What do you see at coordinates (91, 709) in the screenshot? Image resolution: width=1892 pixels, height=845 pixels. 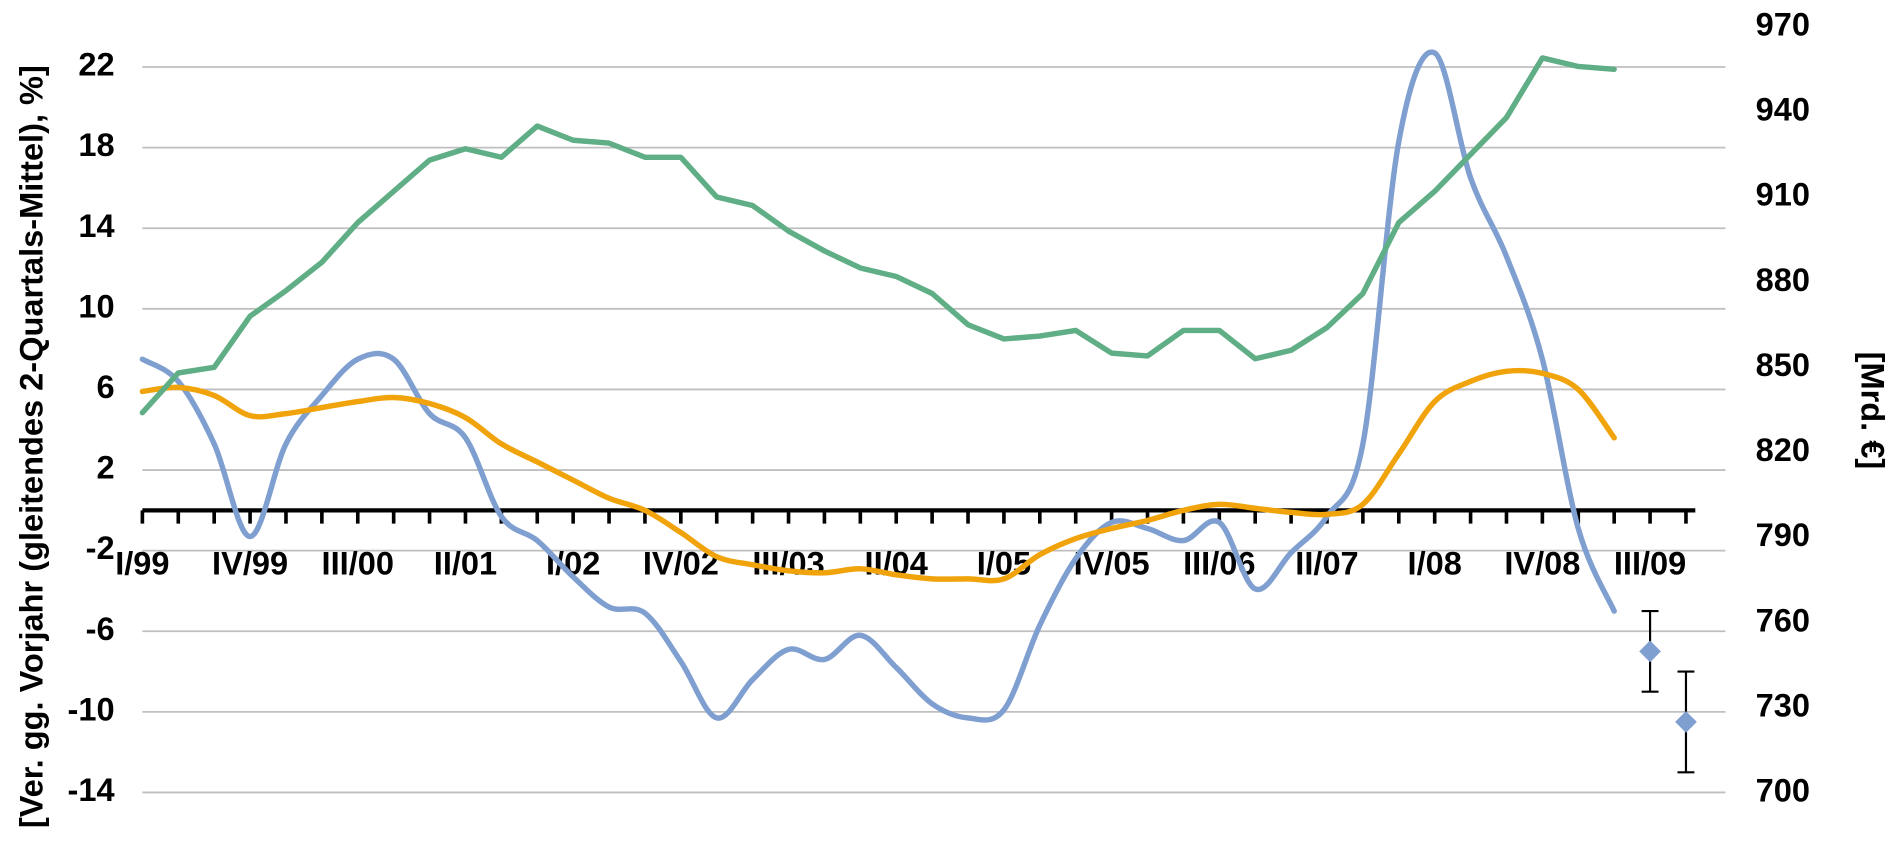 I see `y-tick-label: -10` at bounding box center [91, 709].